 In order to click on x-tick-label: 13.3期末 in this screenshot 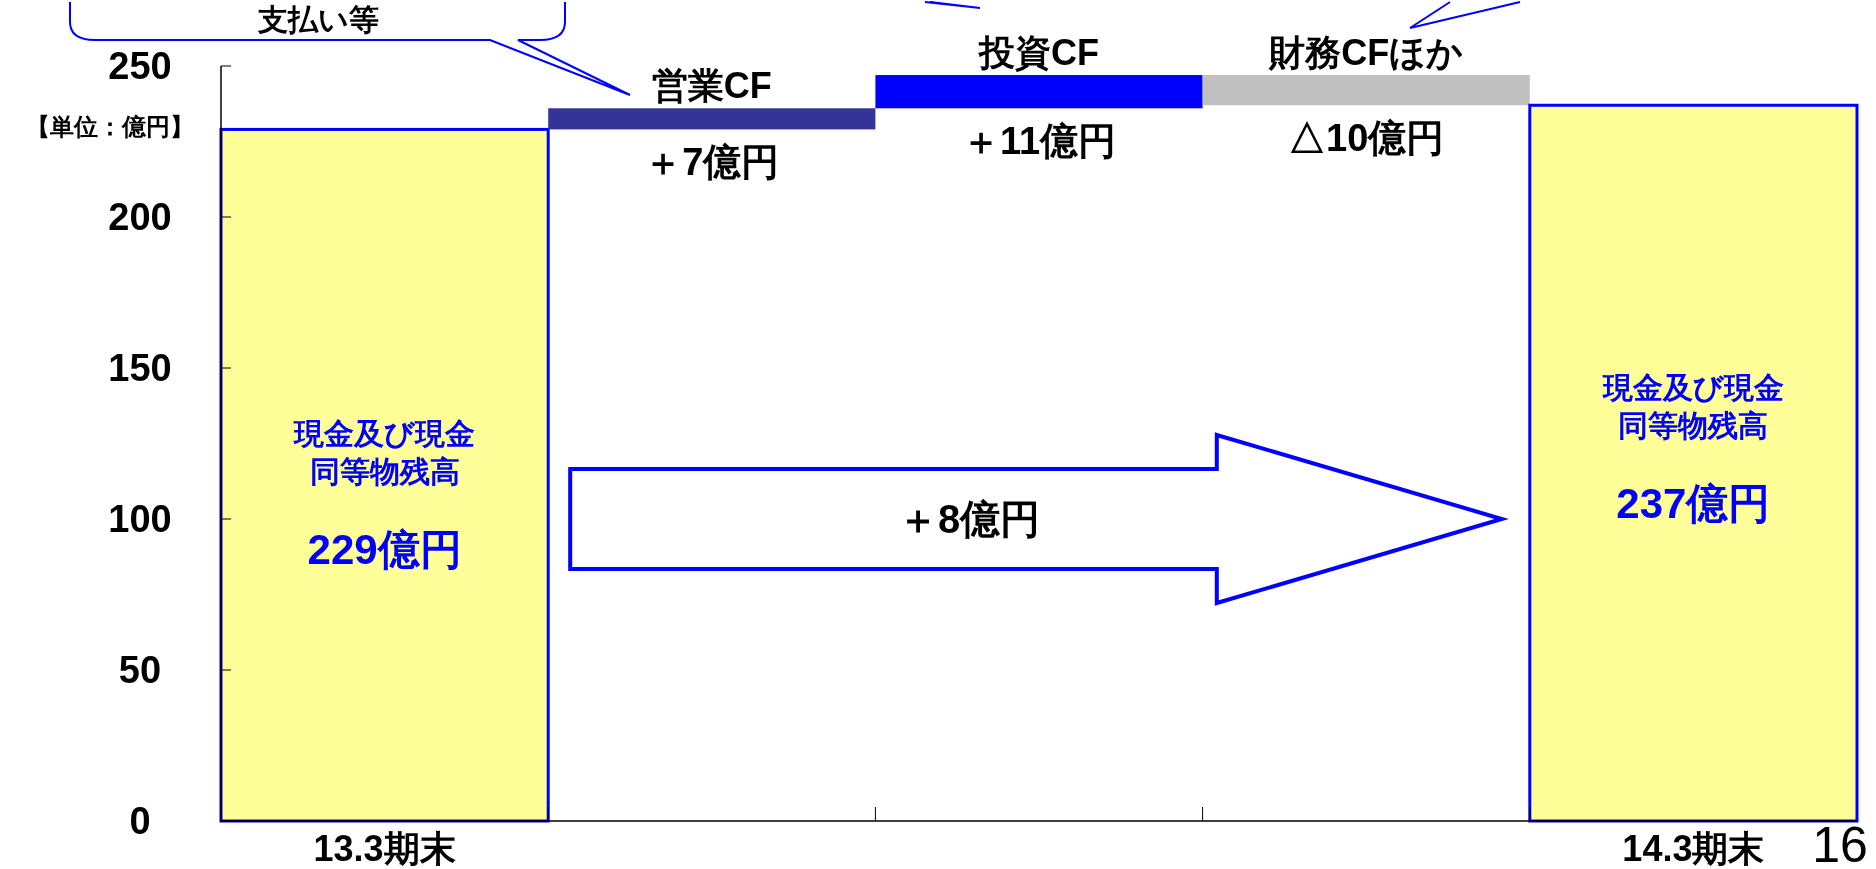, I will do `click(384, 848)`.